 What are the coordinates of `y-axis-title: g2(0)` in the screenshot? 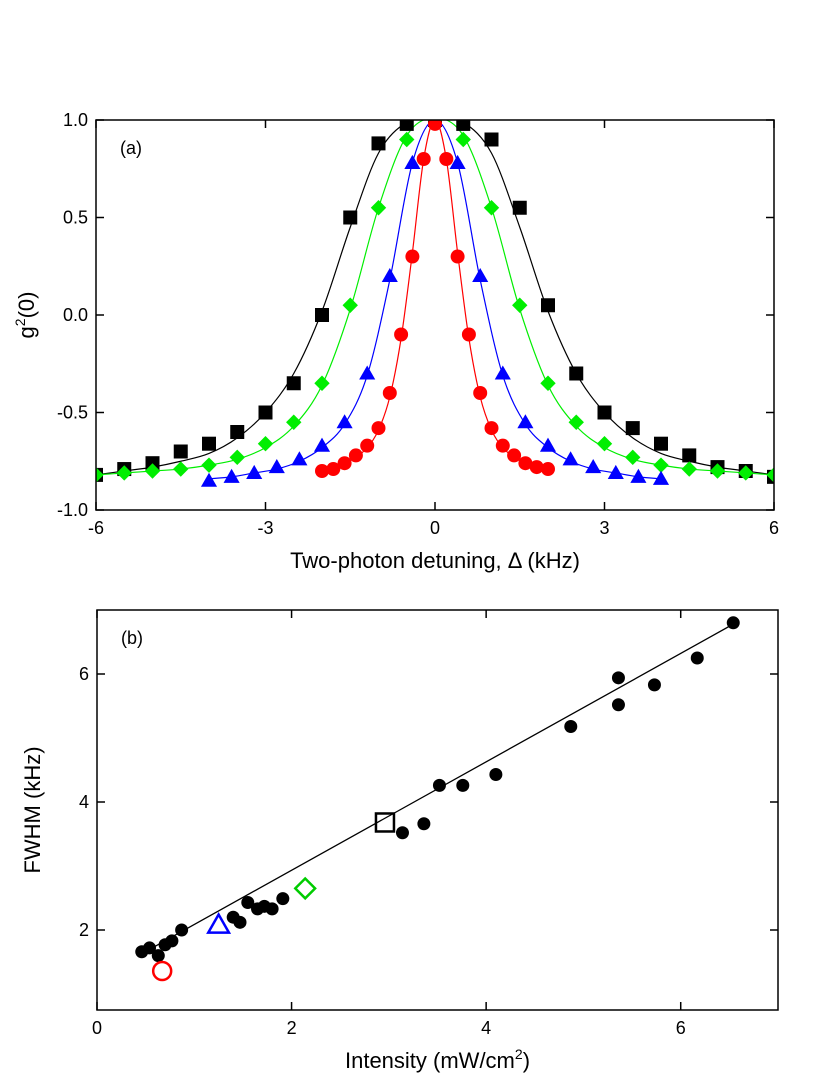 It's located at (25, 315).